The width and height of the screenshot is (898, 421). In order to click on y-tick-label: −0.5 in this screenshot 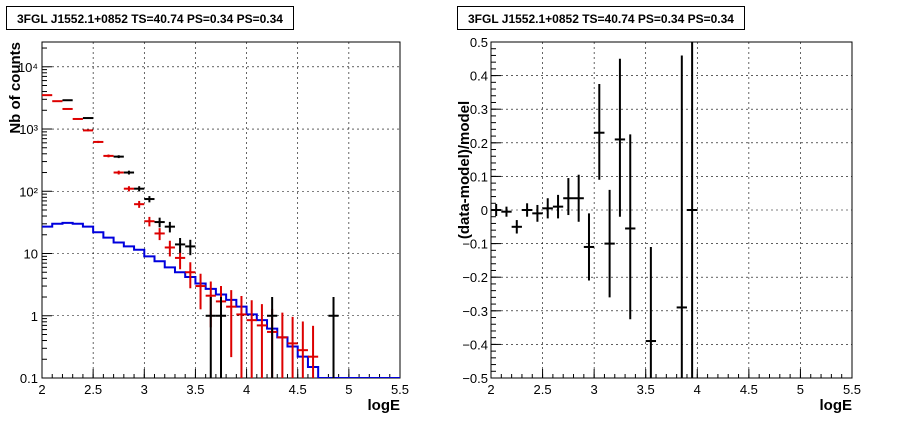, I will do `click(475, 378)`.